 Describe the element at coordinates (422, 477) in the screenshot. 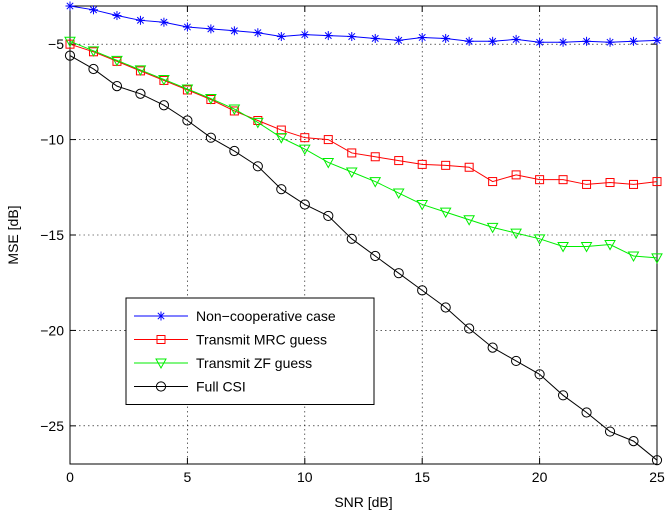

I see `x-tick-label: 15` at that location.